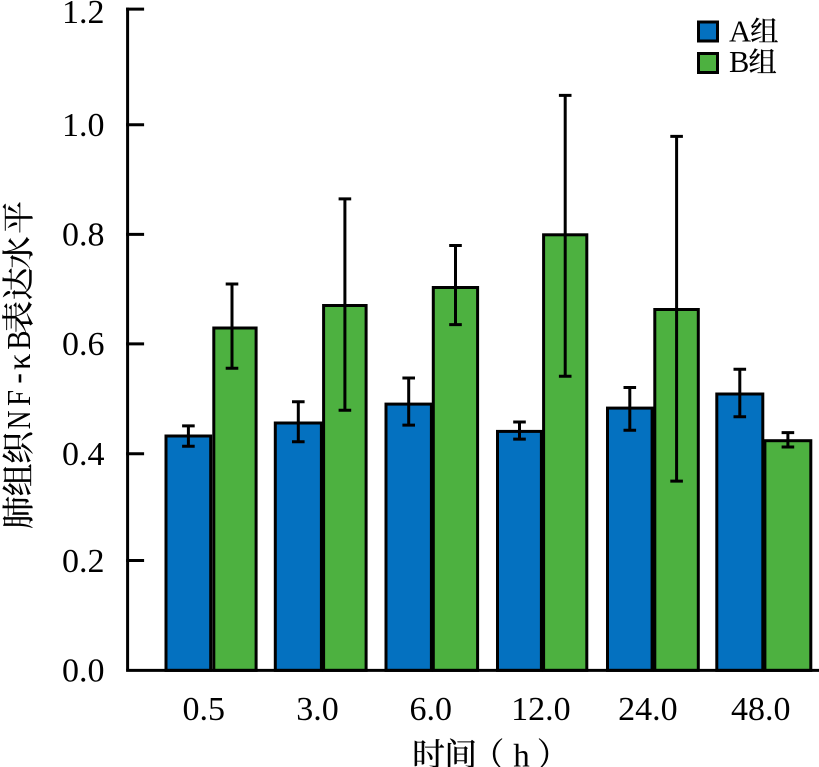  Describe the element at coordinates (83, 671) in the screenshot. I see `svg-text: 0.0` at that location.